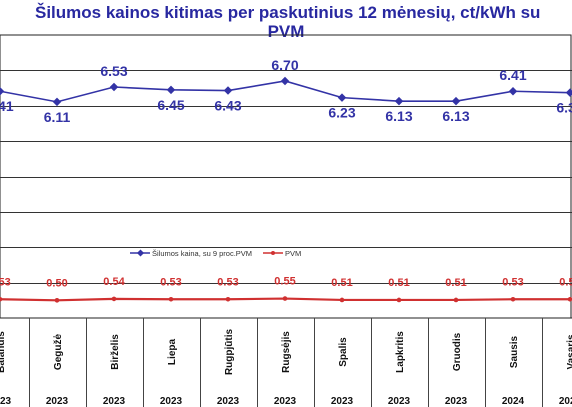  What do you see at coordinates (140, 253) in the screenshot?
I see `legend-marker-heat-price` at bounding box center [140, 253].